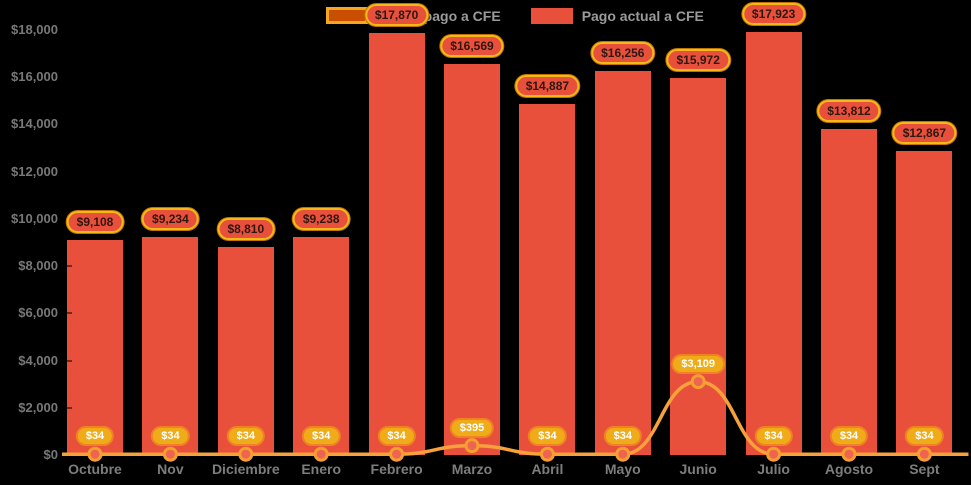  What do you see at coordinates (472, 427) in the screenshot?
I see `line-value-label: $395` at bounding box center [472, 427].